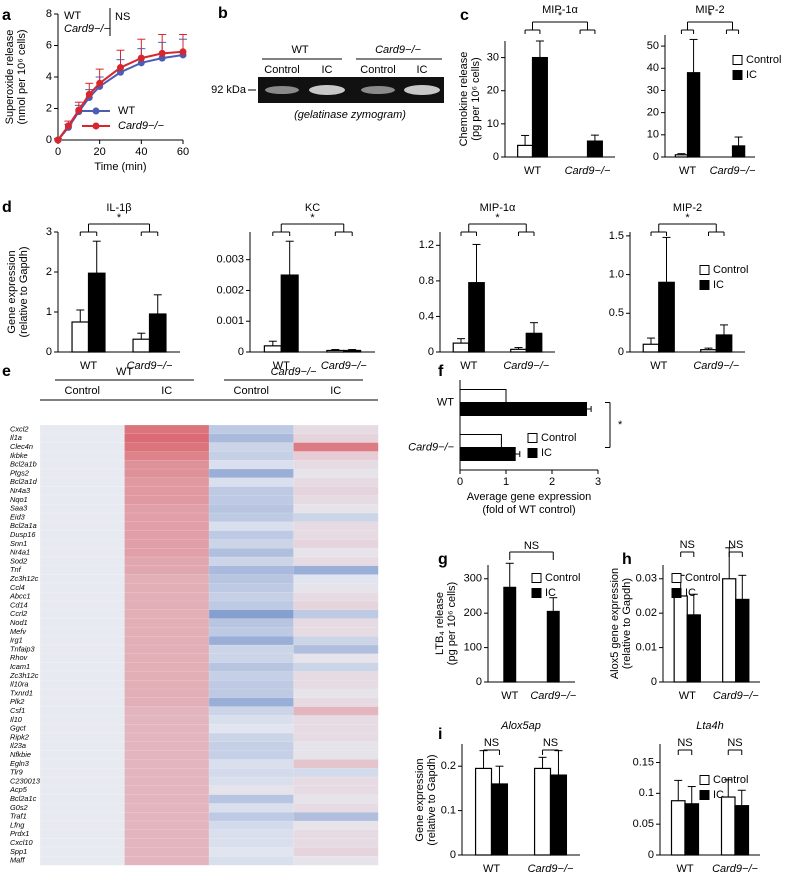  Describe the element at coordinates (183, 52) in the screenshot. I see `point` at that location.